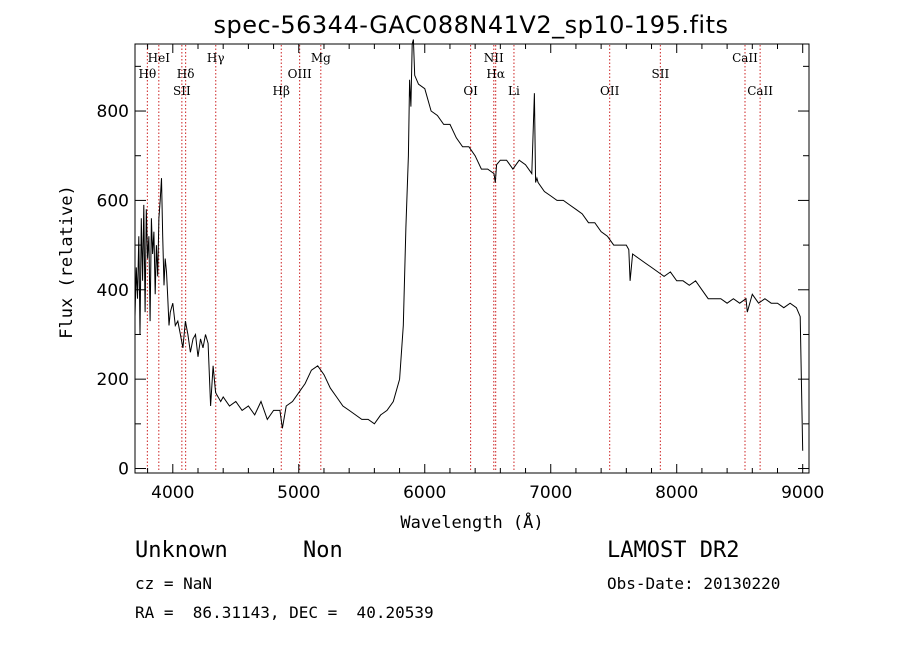 The image size is (900, 649). What do you see at coordinates (298, 493) in the screenshot?
I see `x-tick-label: 5000` at bounding box center [298, 493].